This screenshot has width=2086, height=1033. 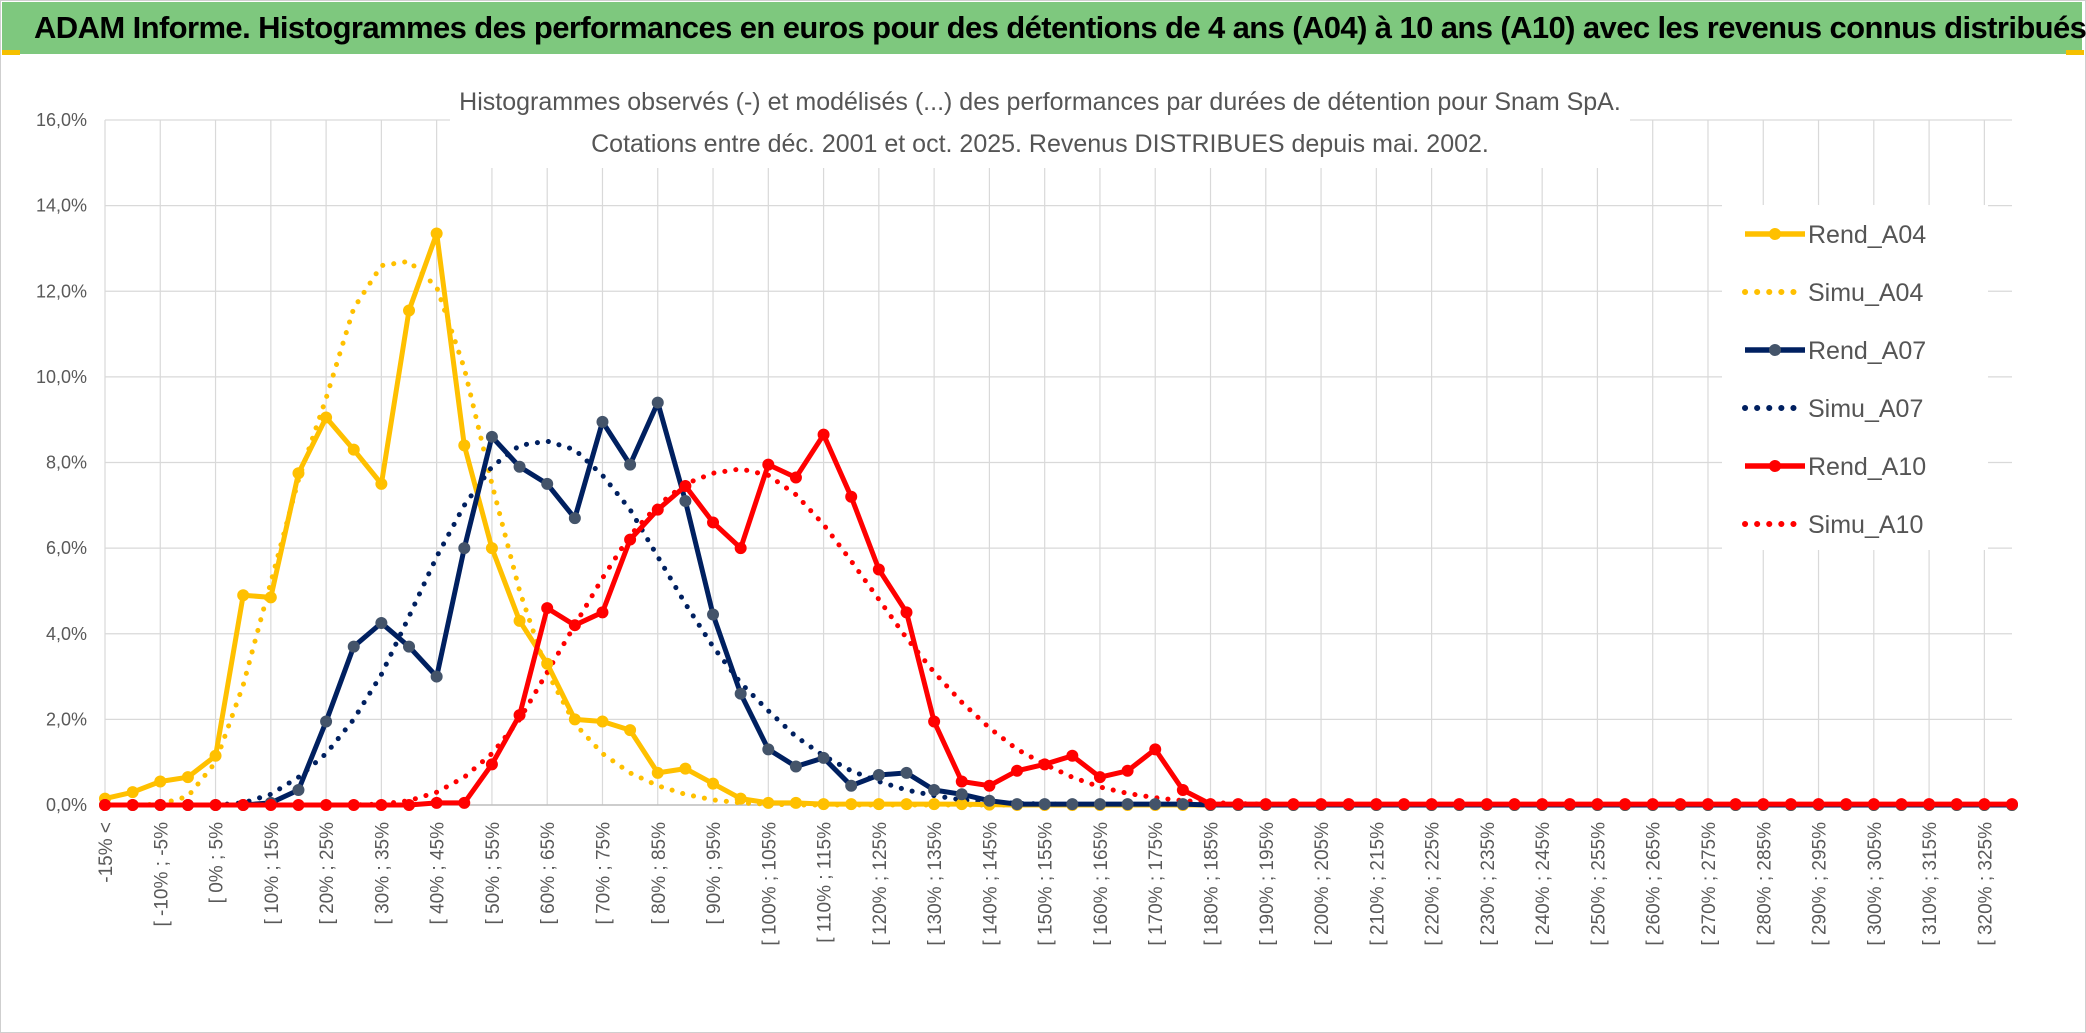 What do you see at coordinates (66, 719) in the screenshot?
I see `y-tick-label: 2,0%` at bounding box center [66, 719].